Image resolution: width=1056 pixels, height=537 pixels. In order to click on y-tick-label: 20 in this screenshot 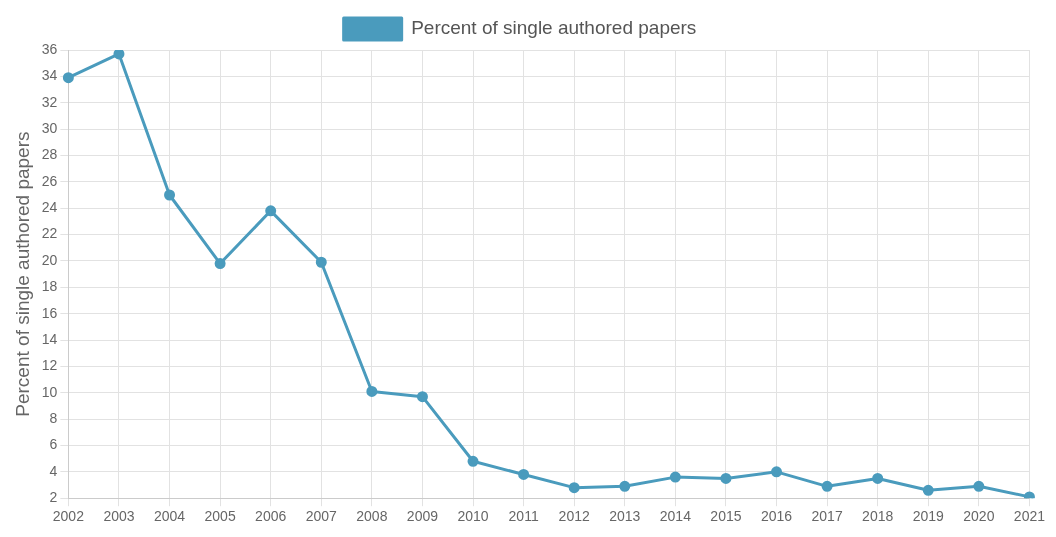, I will do `click(49, 259)`.